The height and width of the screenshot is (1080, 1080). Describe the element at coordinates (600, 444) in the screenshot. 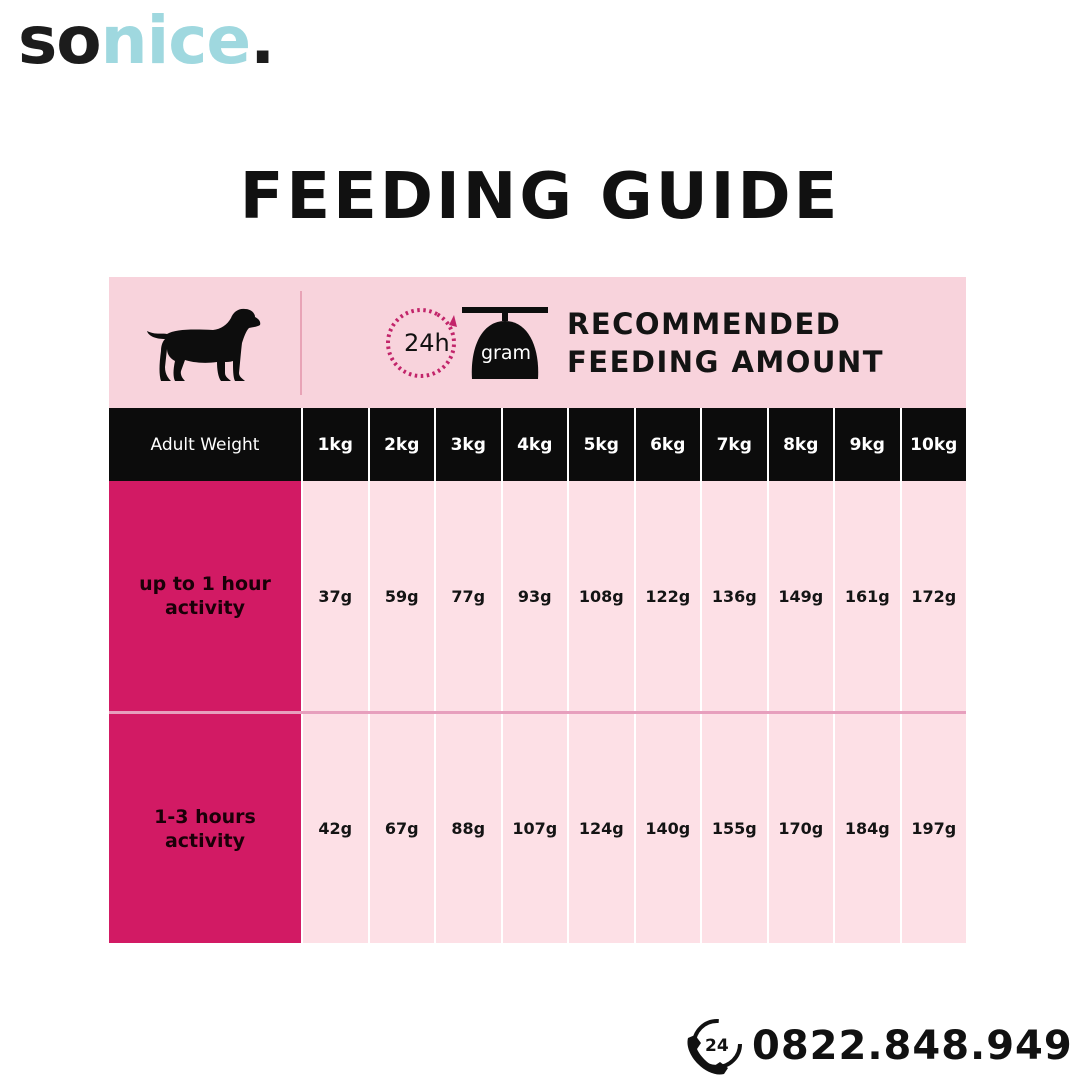

I see `header-weight: 5kg` at that location.